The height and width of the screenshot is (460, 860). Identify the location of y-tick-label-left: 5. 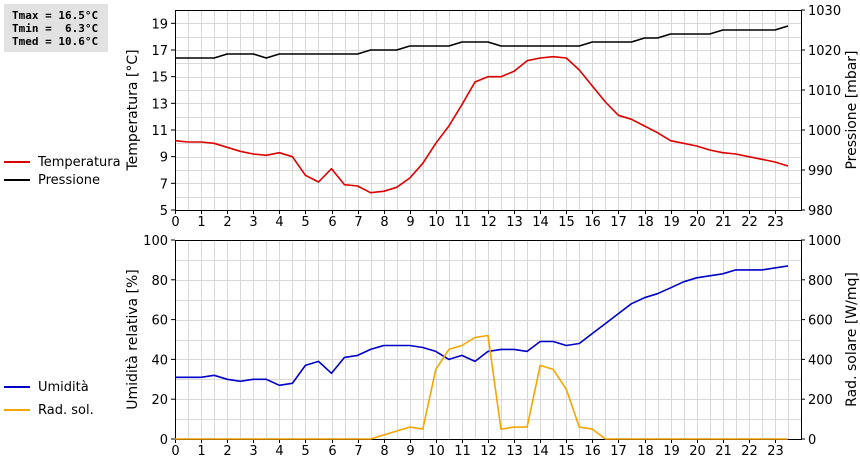
(164, 211).